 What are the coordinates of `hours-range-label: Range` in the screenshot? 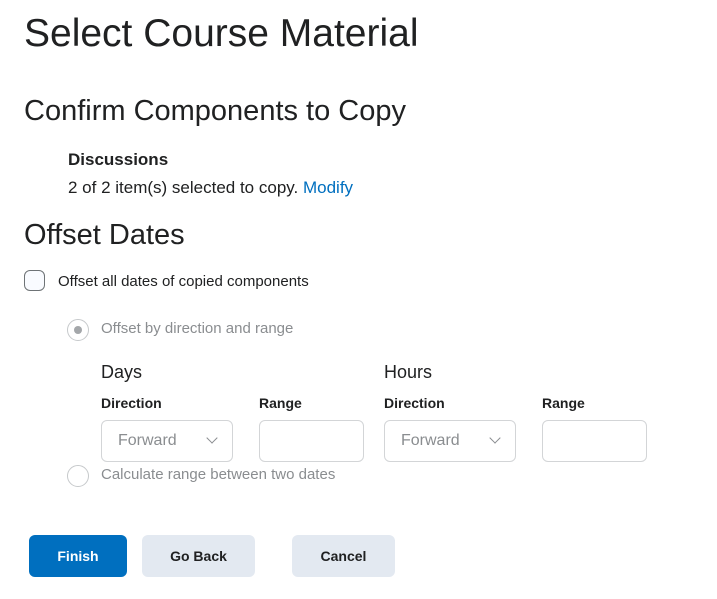 It's located at (563, 403).